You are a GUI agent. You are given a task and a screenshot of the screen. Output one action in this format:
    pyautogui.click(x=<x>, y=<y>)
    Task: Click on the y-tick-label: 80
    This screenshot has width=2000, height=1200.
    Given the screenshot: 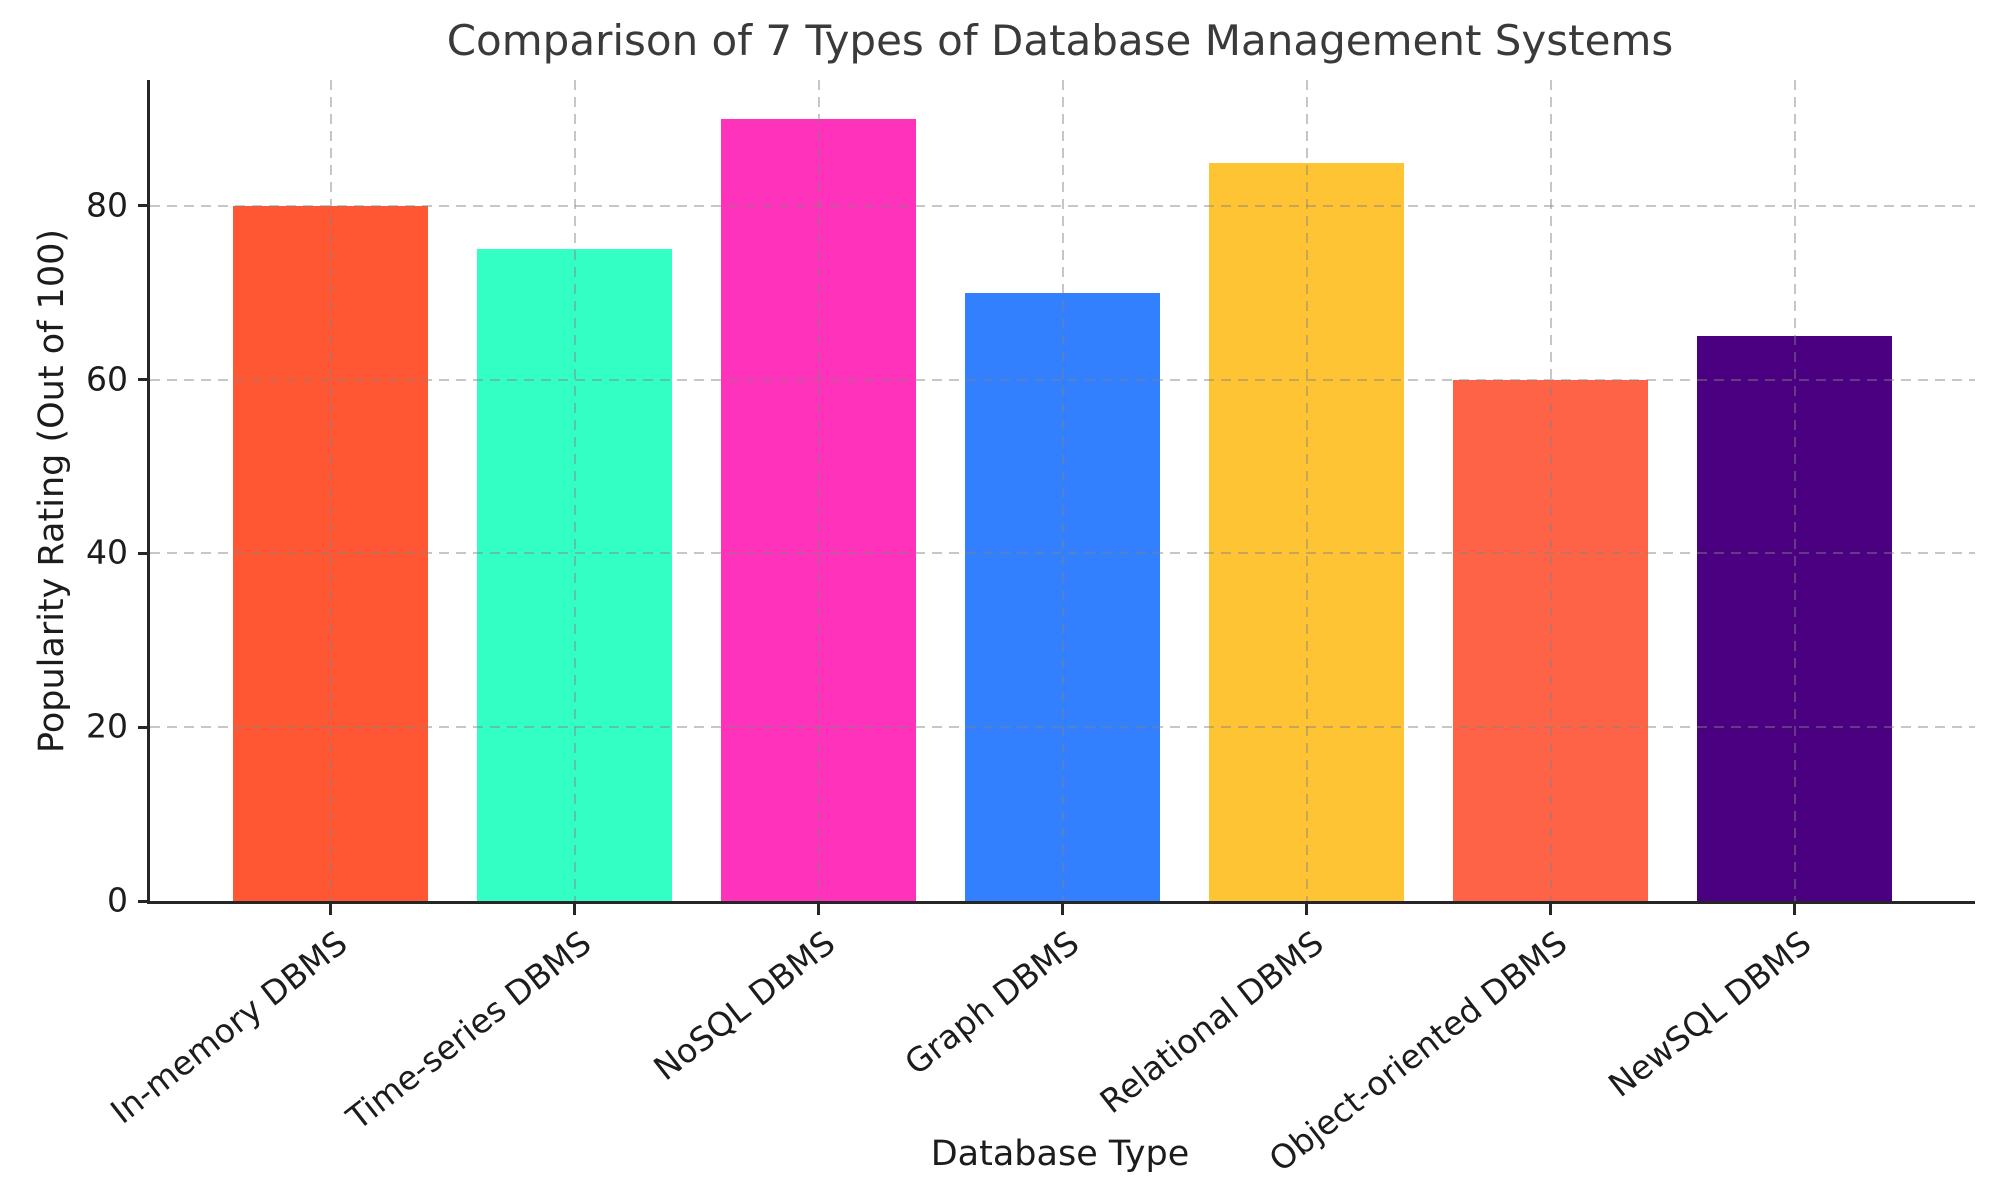 What is the action you would take?
    pyautogui.click(x=107, y=205)
    